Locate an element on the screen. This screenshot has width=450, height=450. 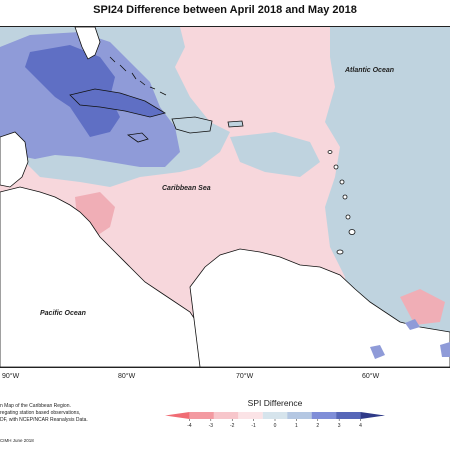
legend-tick-label: 1 is located at coordinates (296, 426).